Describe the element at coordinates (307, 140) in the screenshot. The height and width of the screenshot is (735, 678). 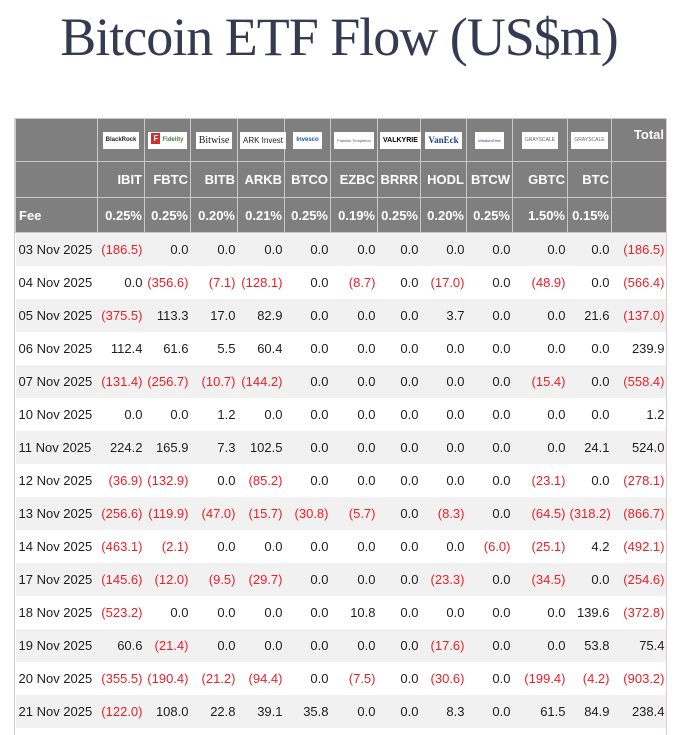
I see `invesco-logo-icon: Invesco` at that location.